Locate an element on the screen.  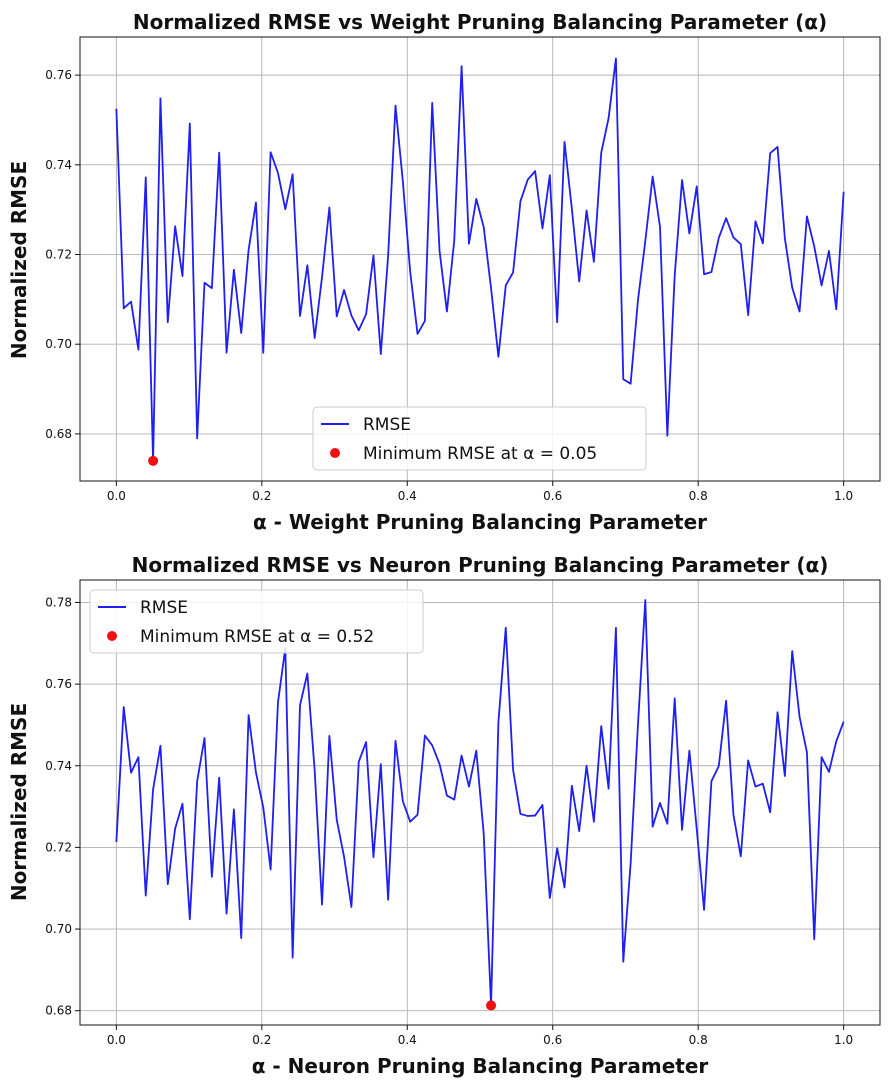
legend: RMSE Minimum RMSE at α = 0.52 is located at coordinates (256, 621).